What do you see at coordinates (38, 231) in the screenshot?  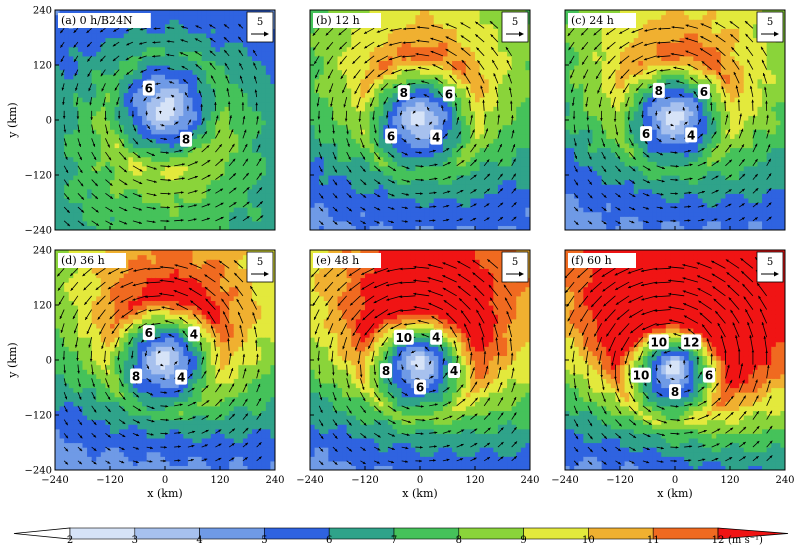 I see `y-tick-label: −240` at bounding box center [38, 231].